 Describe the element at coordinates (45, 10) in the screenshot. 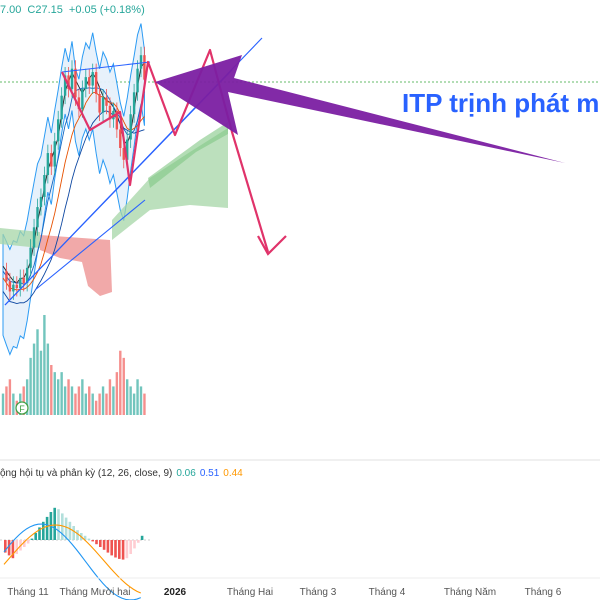

I see `close-value: C27.15` at that location.